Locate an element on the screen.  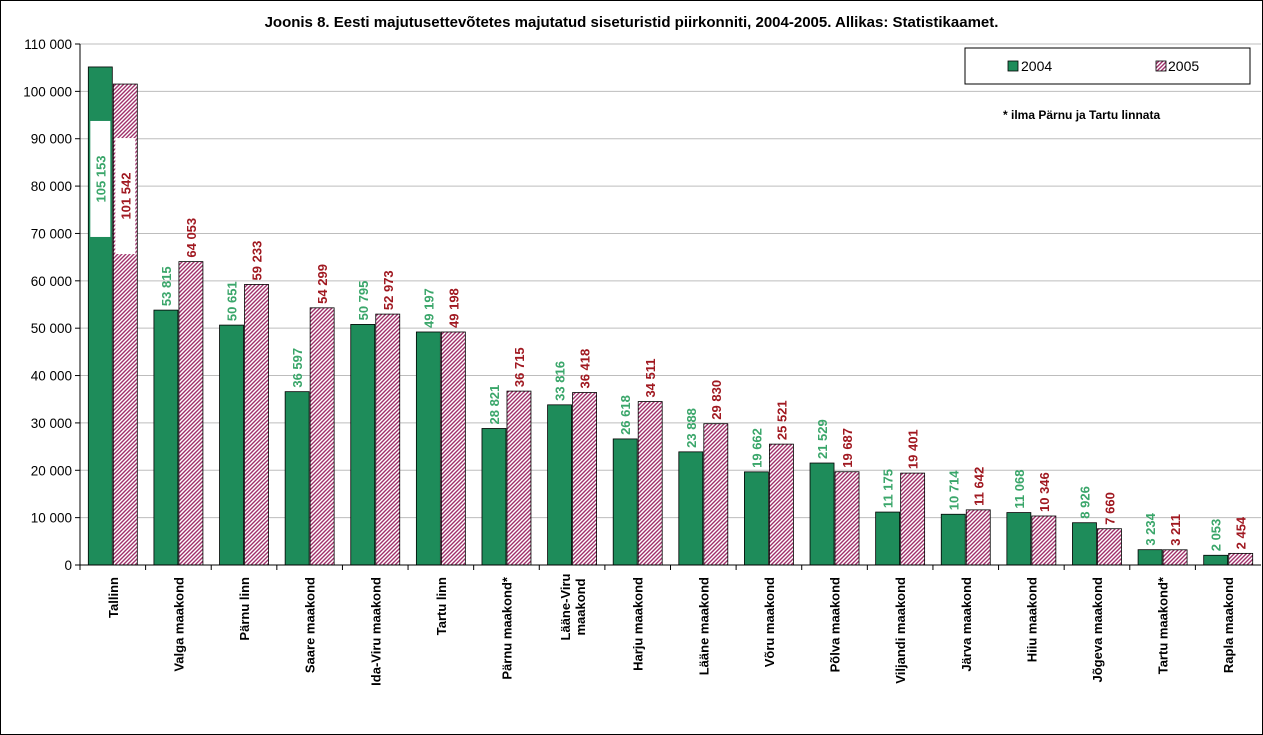
data-label-2004: 10 714 is located at coordinates (953, 490).